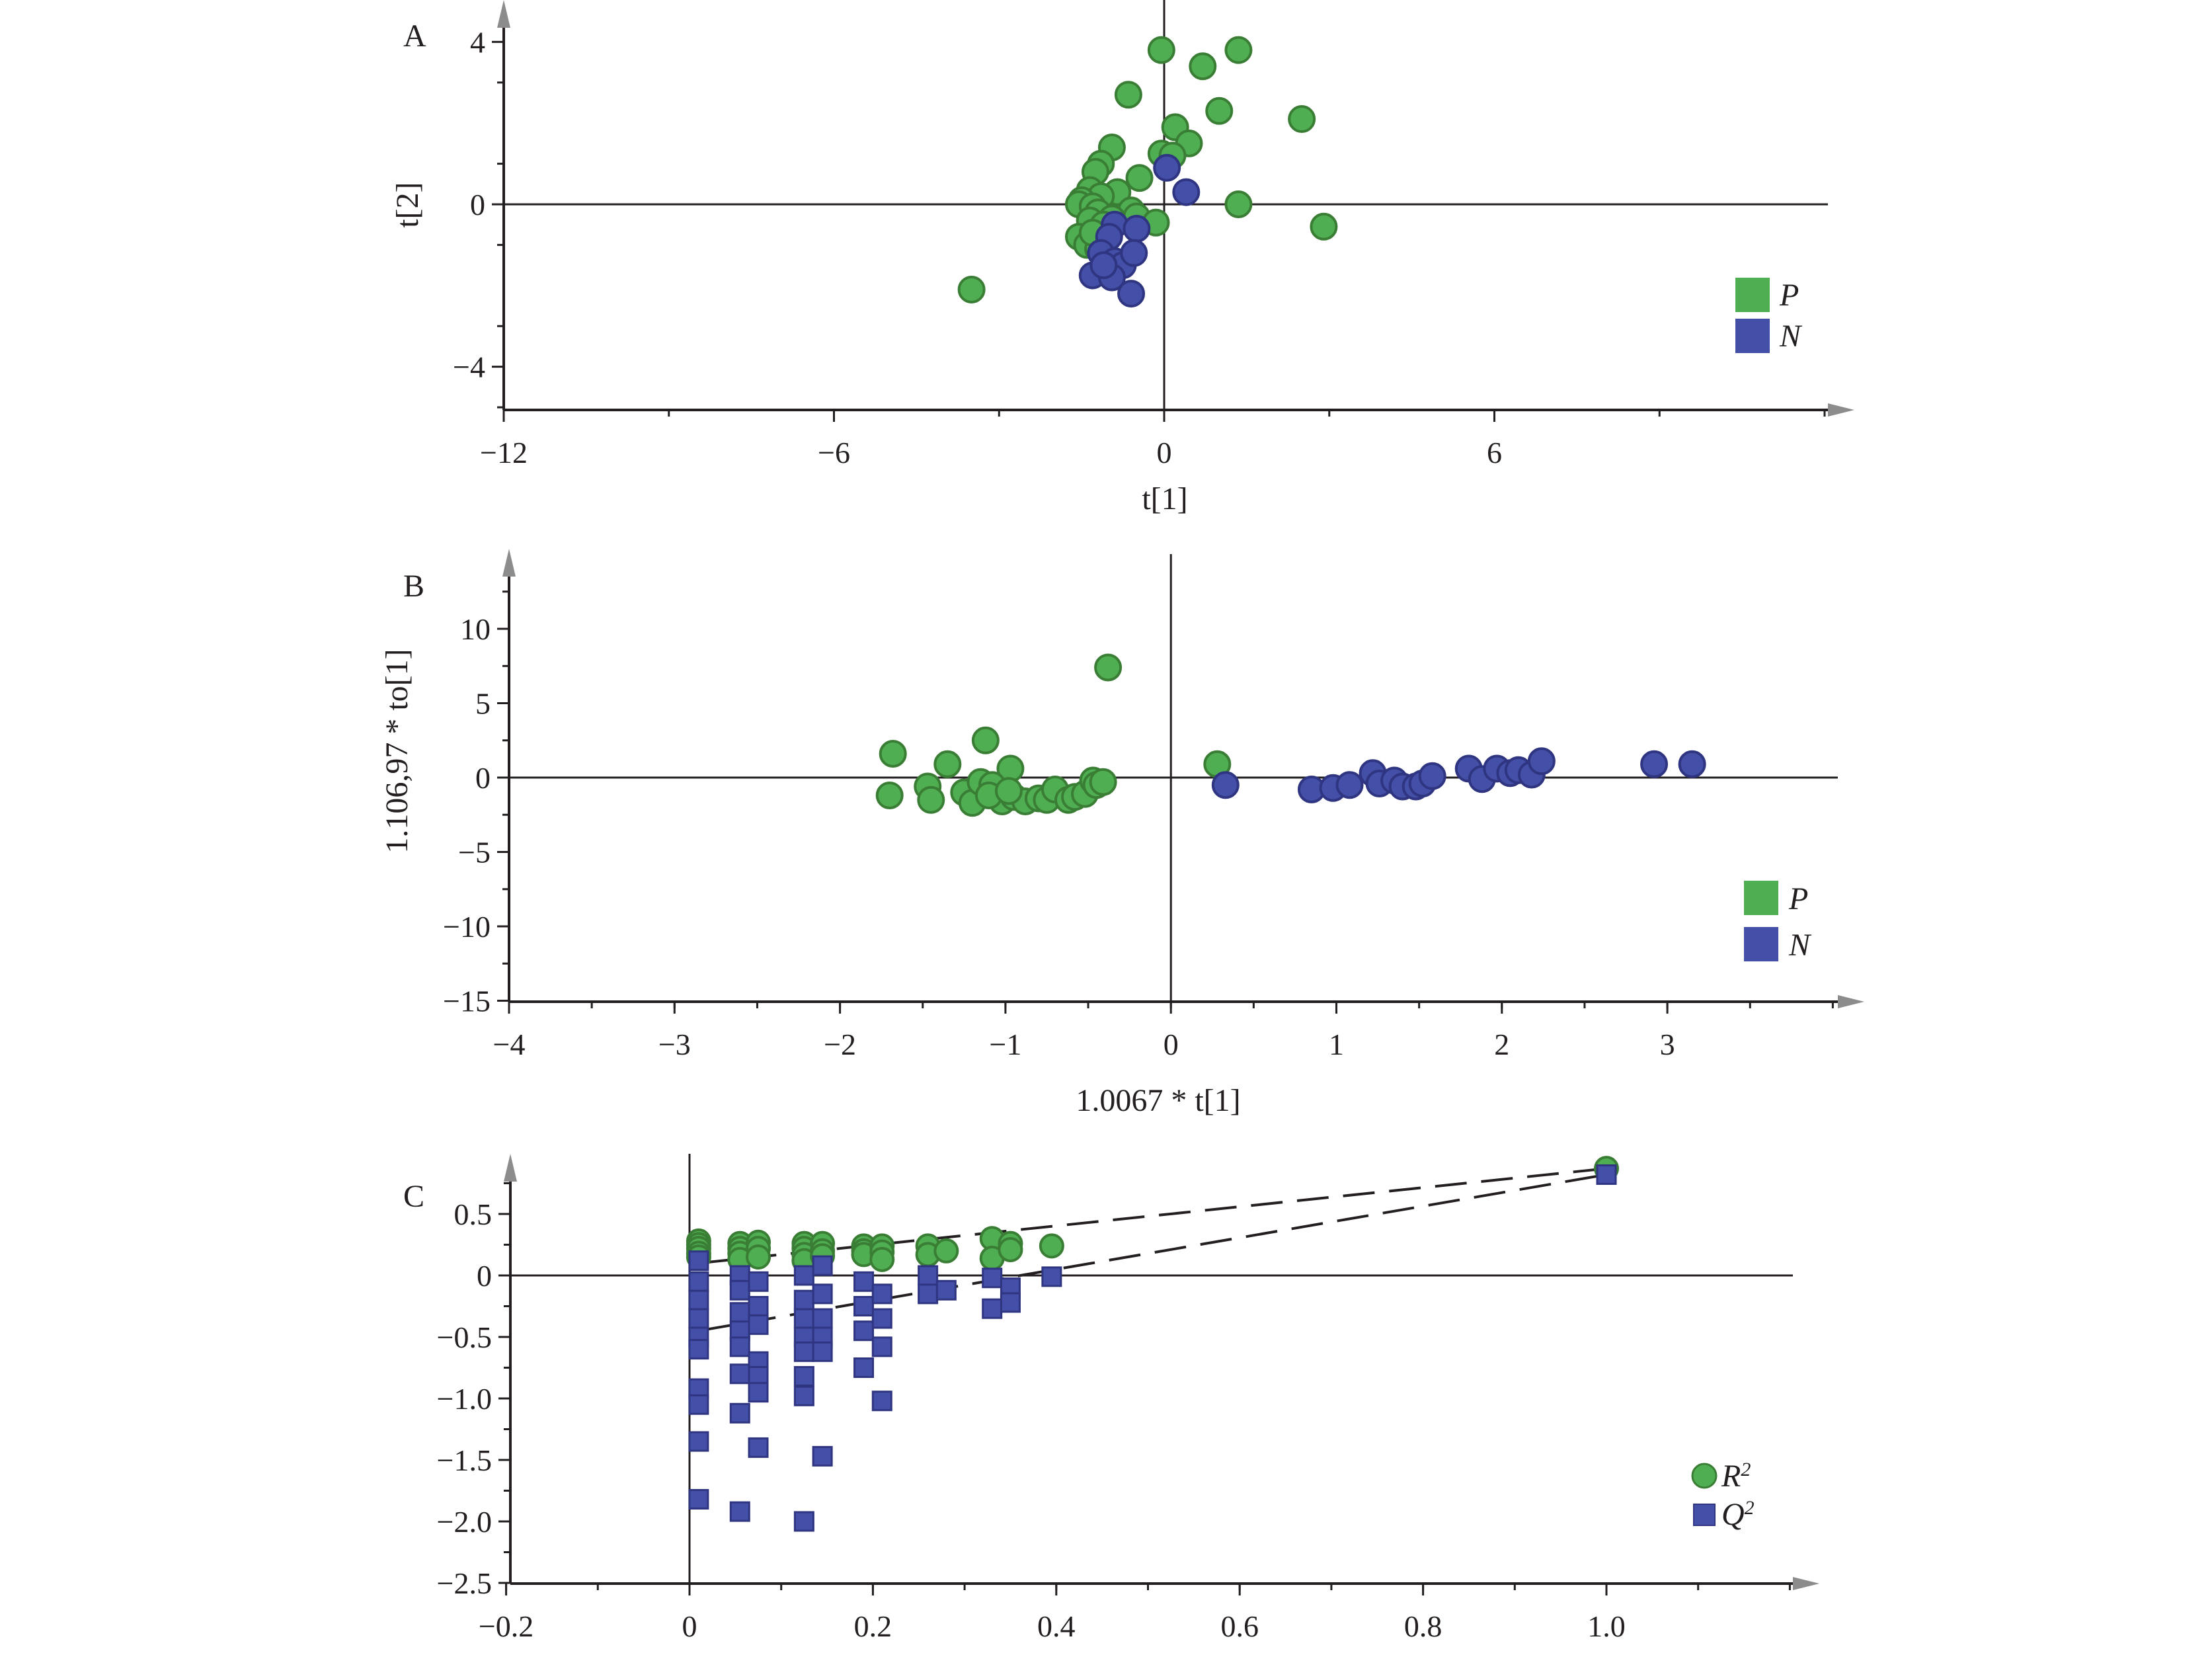 The width and height of the screenshot is (2212, 1653). I want to click on y-tick-label: −5, so click(474, 852).